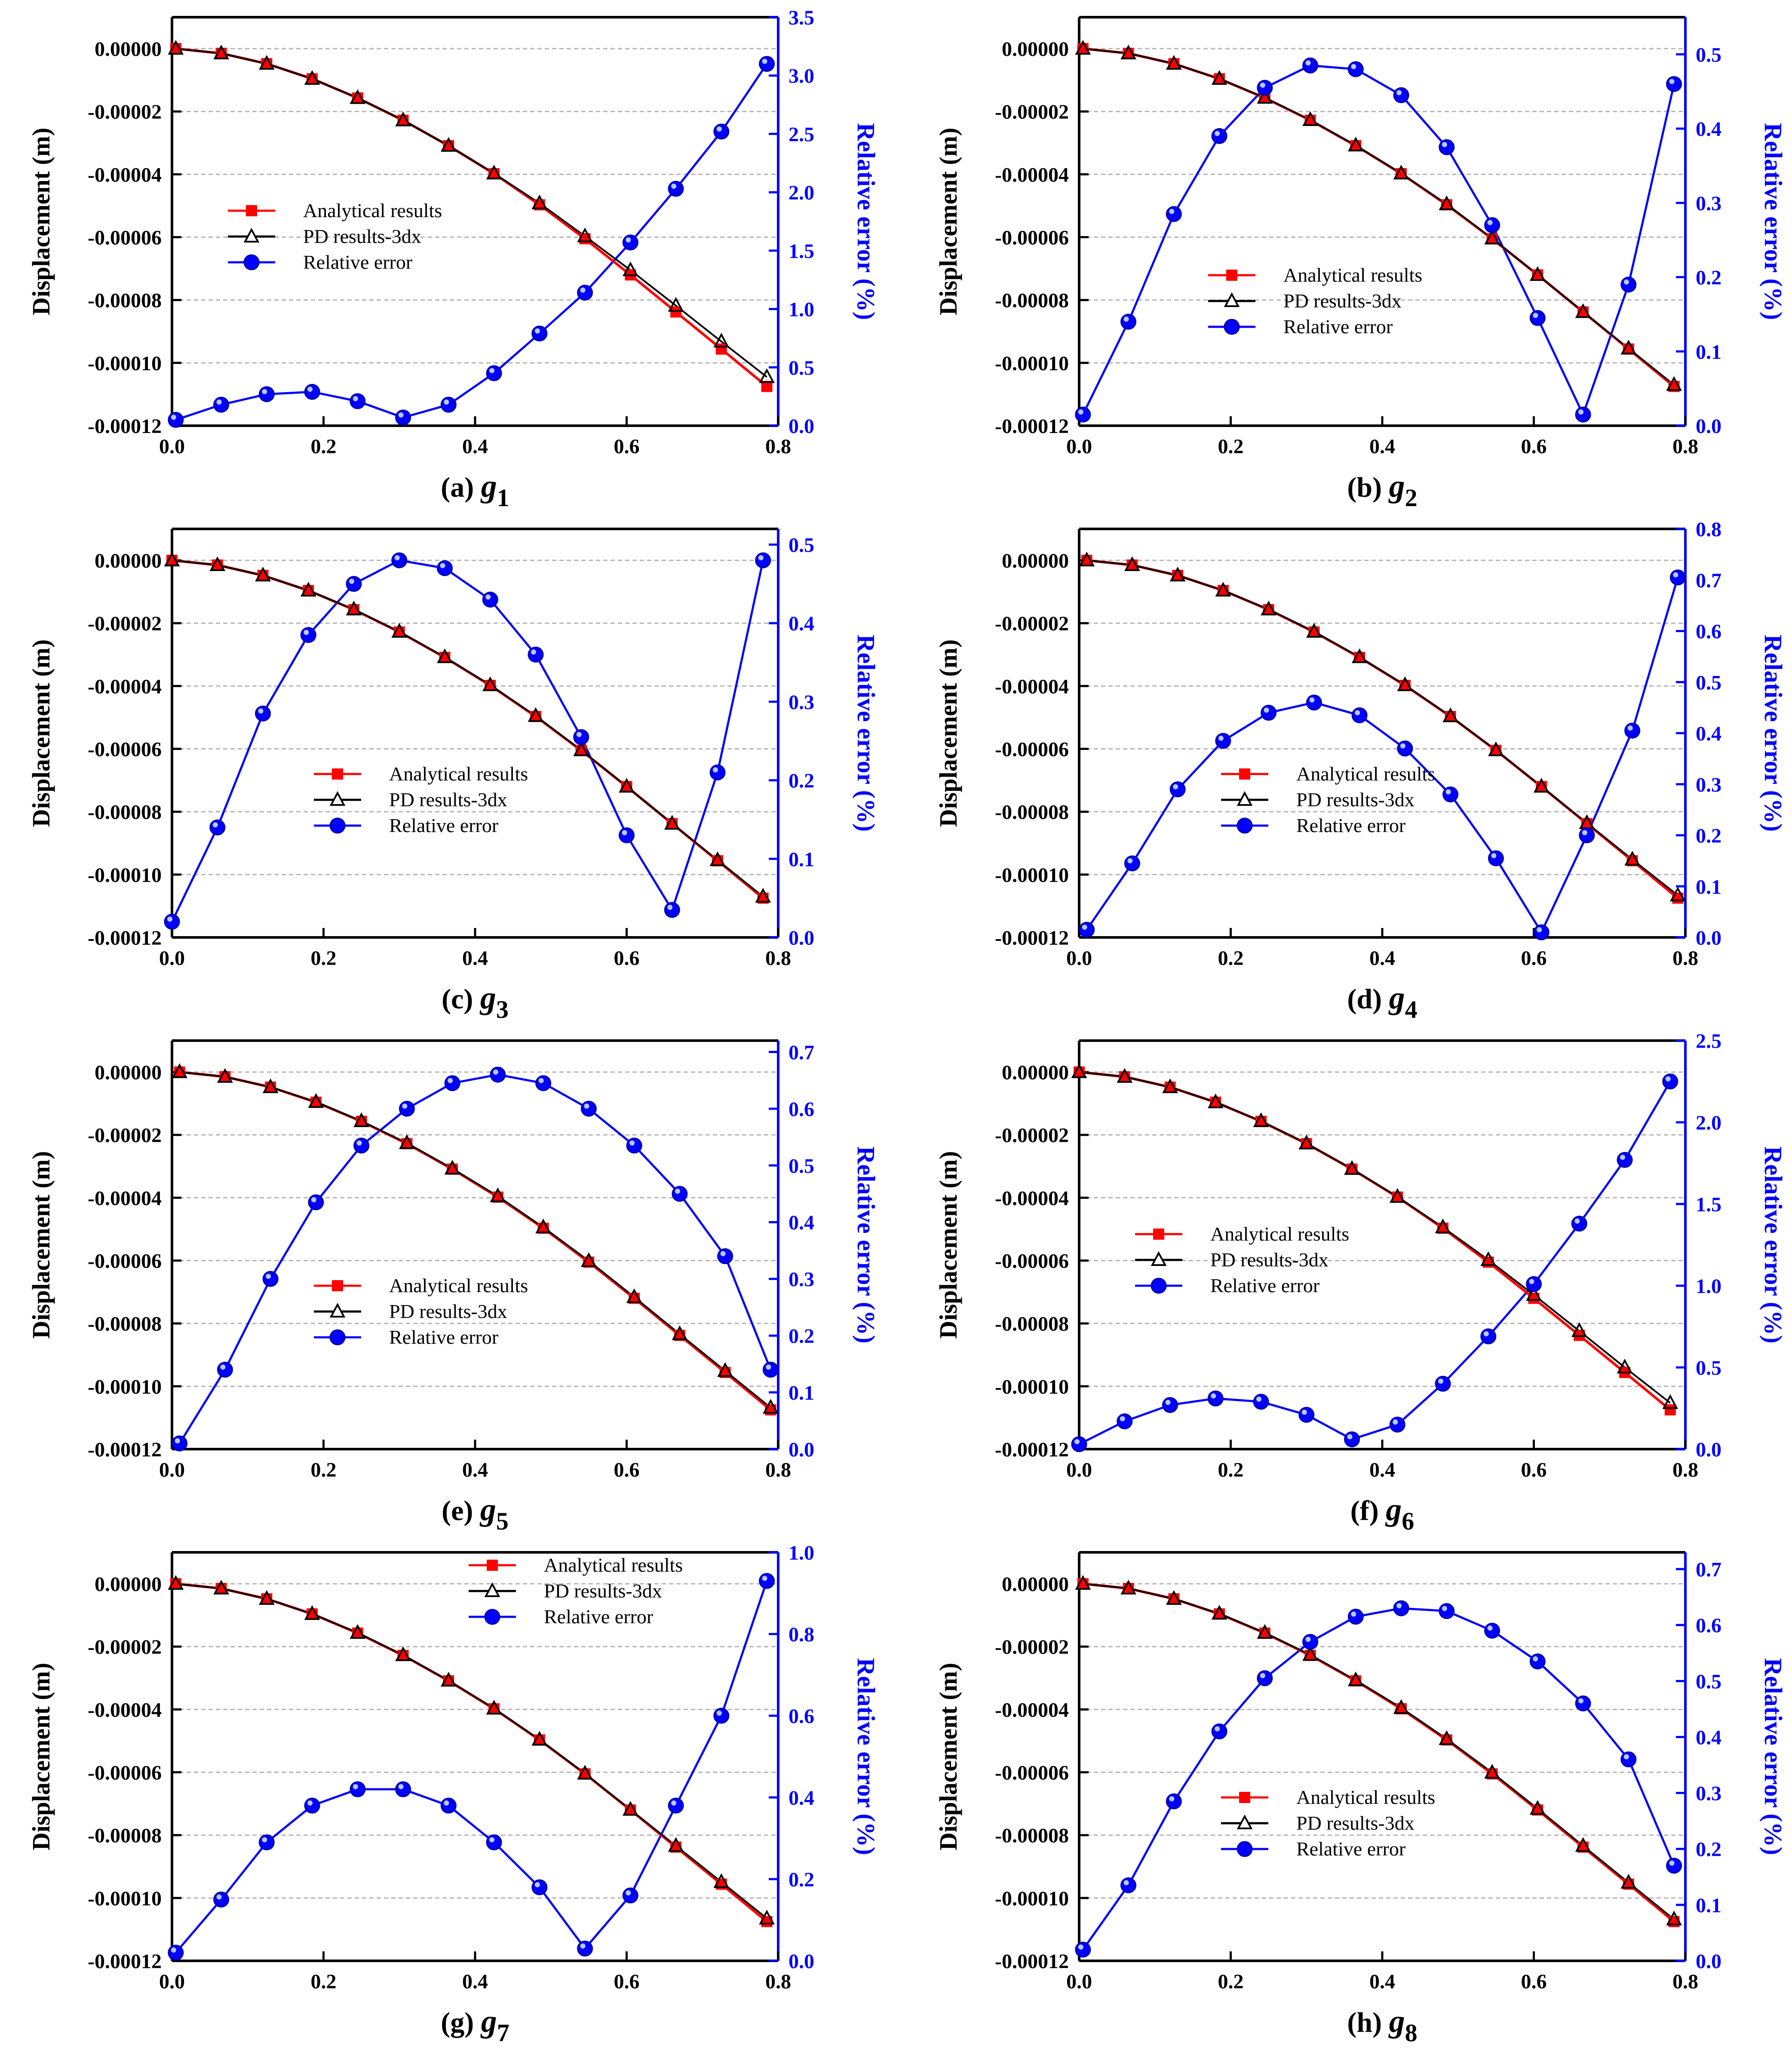  Describe the element at coordinates (1708, 1449) in the screenshot. I see `y2-tick-label: 0.0` at that location.